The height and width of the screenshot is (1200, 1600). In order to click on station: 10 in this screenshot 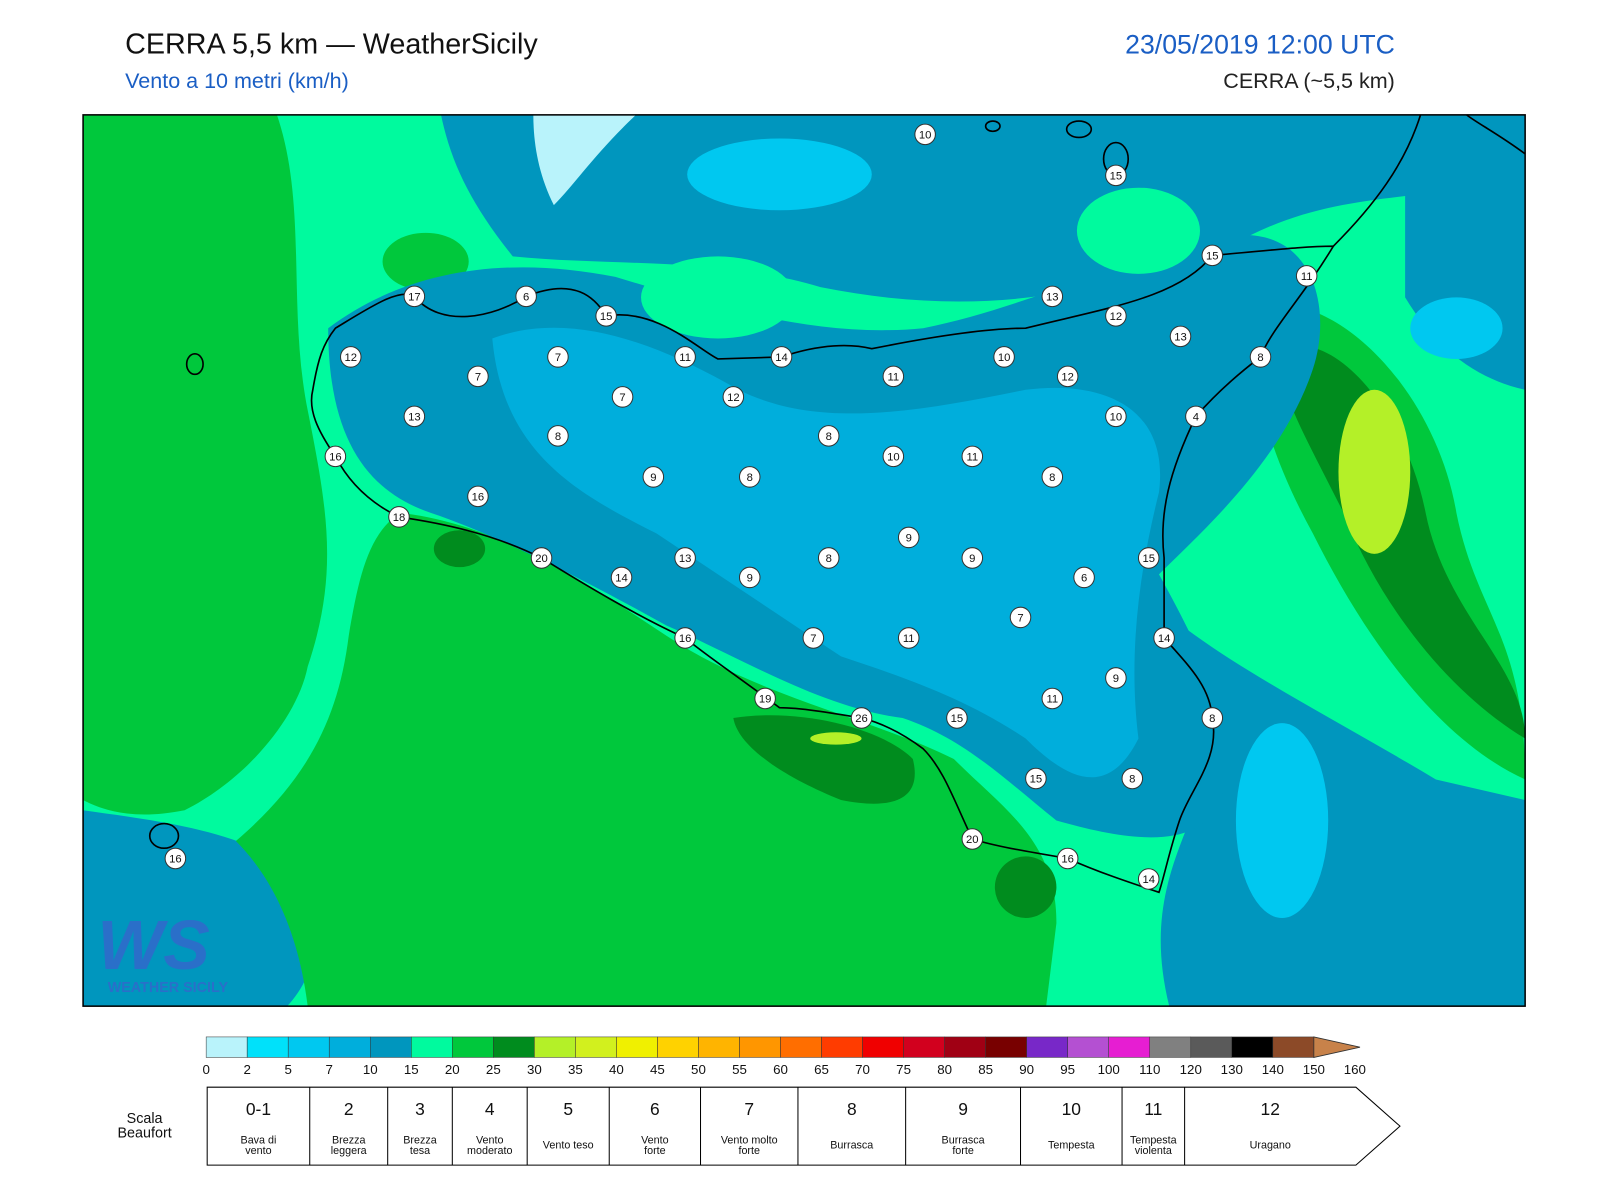, I will do `click(893, 456)`.